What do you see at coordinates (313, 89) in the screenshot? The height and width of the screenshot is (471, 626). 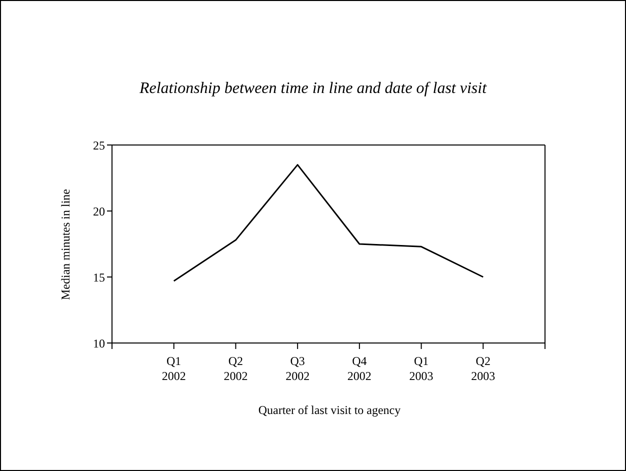 I see `chart-title: Relationship between time in line and date of last visit` at bounding box center [313, 89].